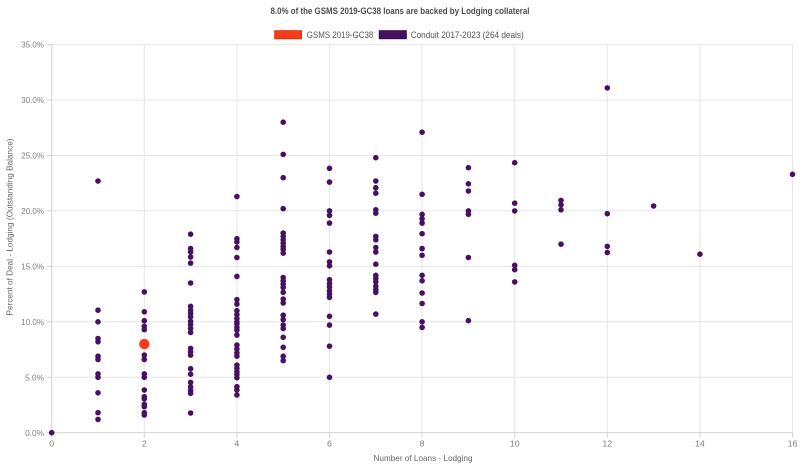 The height and width of the screenshot is (472, 800). Describe the element at coordinates (423, 458) in the screenshot. I see `svg-text: Number of Loans - Lodging` at that location.